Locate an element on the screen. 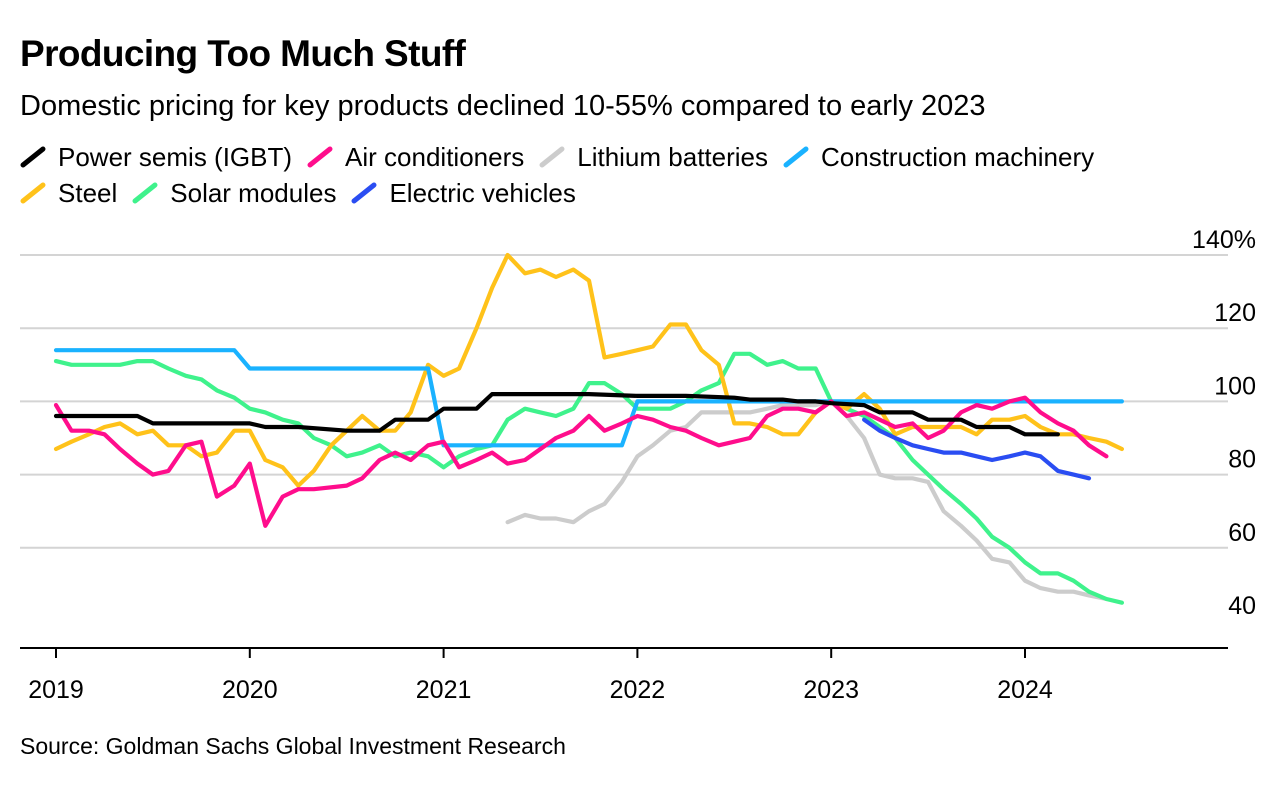 The height and width of the screenshot is (788, 1272). legend-item-air-conditioners: Air conditioners is located at coordinates (415, 157).